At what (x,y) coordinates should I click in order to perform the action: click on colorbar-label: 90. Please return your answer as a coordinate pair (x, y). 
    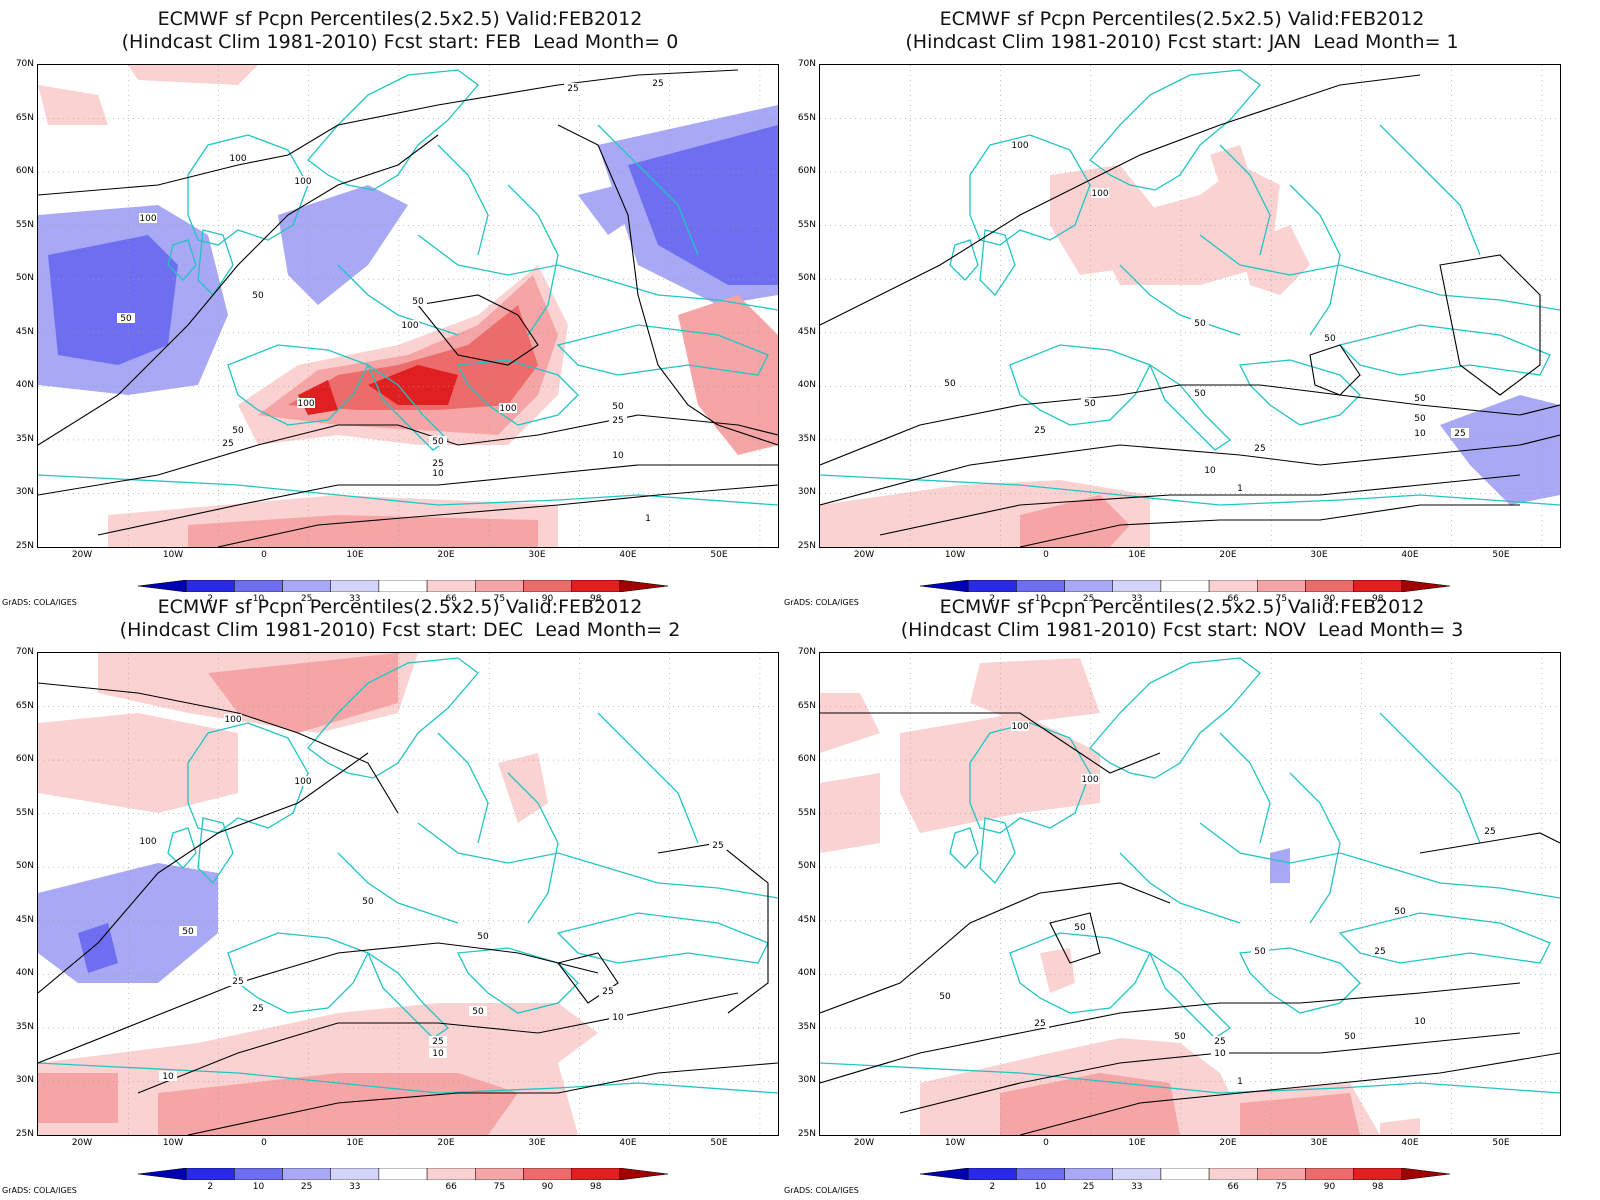
    Looking at the image, I should click on (547, 599).